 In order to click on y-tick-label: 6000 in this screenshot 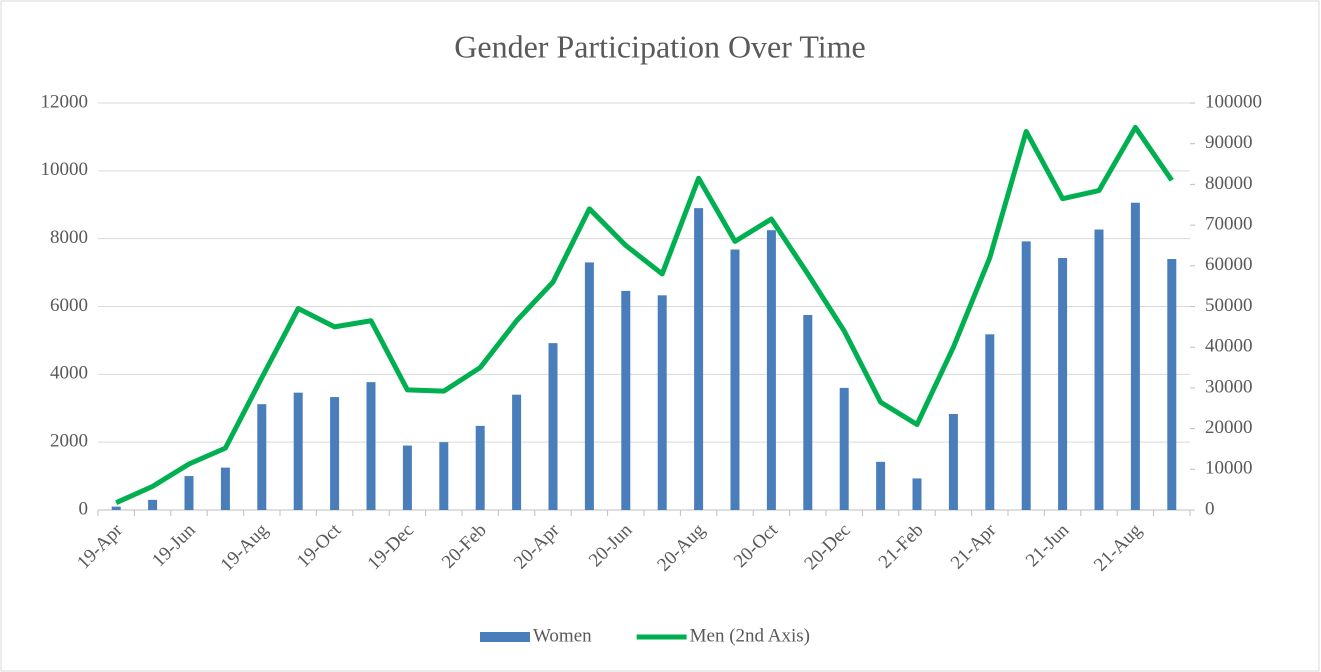, I will do `click(69, 305)`.